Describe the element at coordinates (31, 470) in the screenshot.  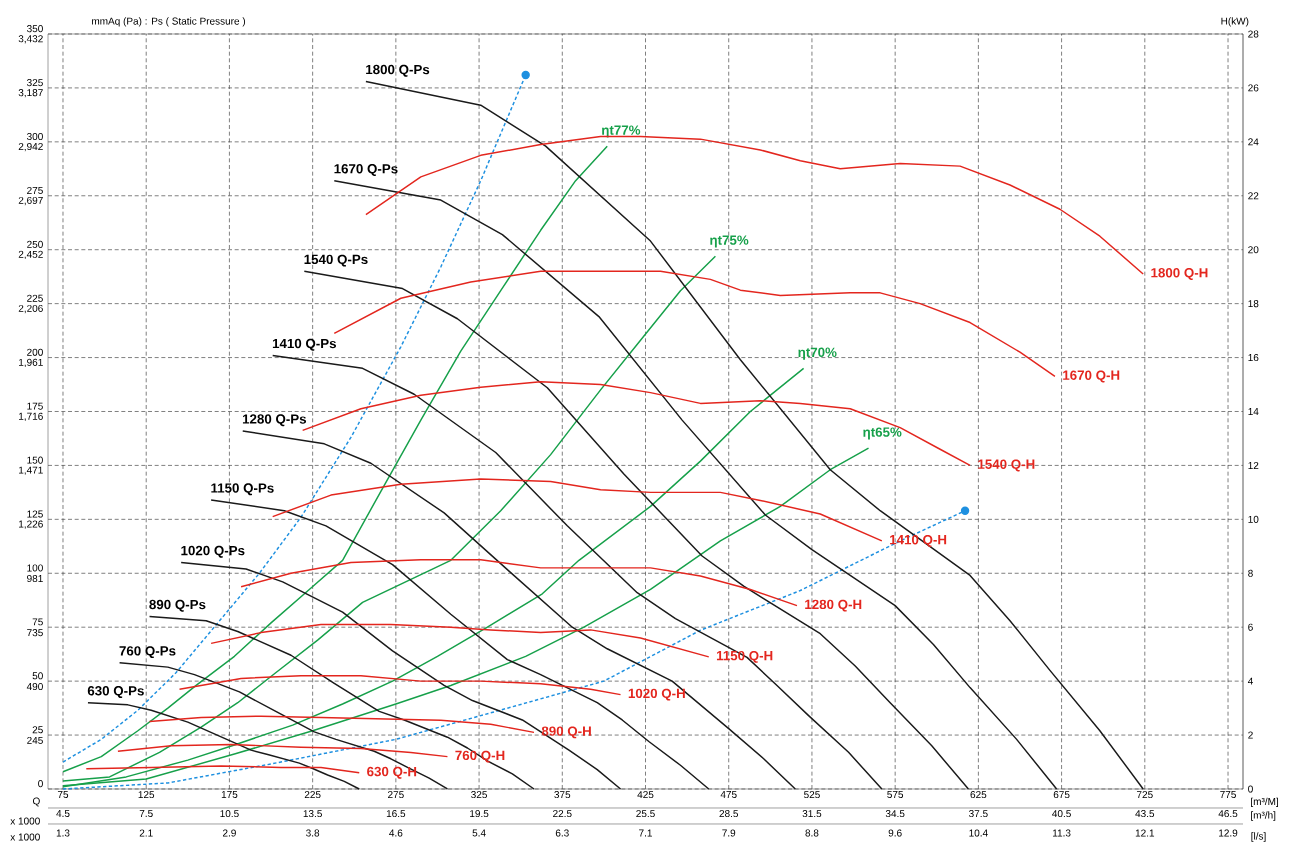
I see `y3-tick-label: 1,471` at that location.